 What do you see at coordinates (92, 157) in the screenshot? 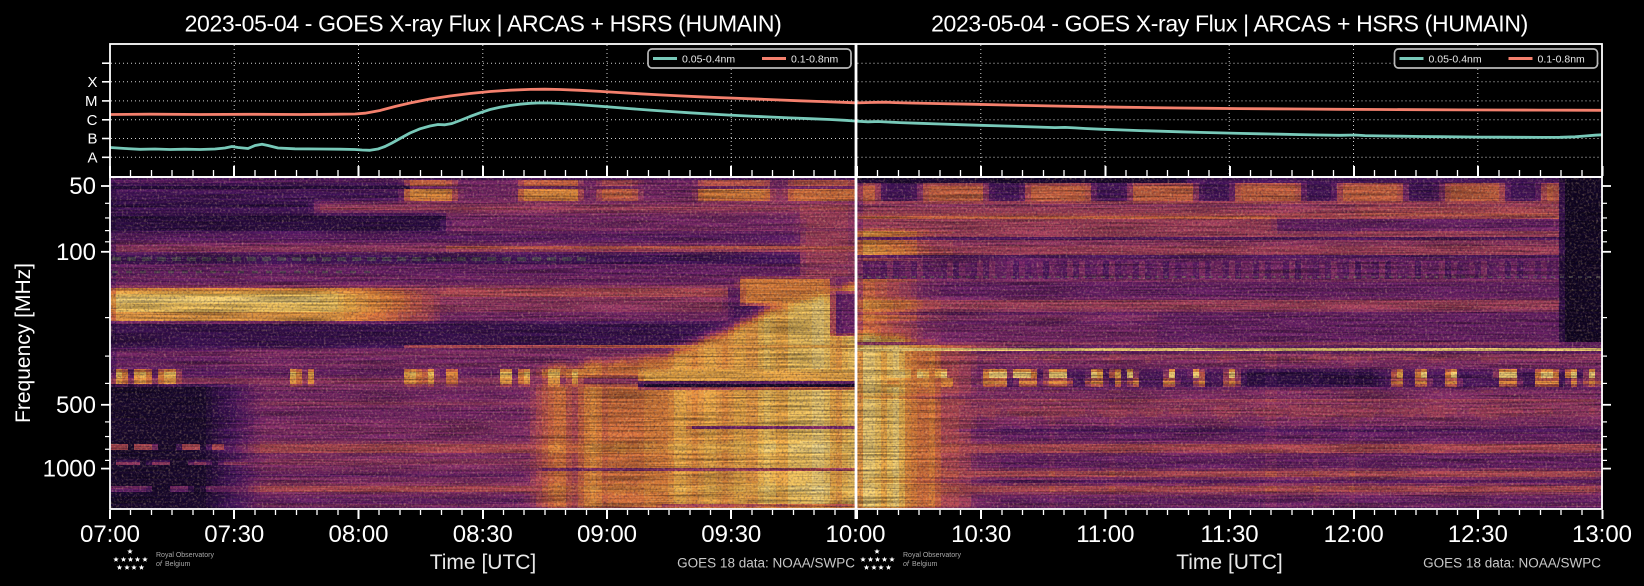
I see `svg-text: A` at bounding box center [92, 157].